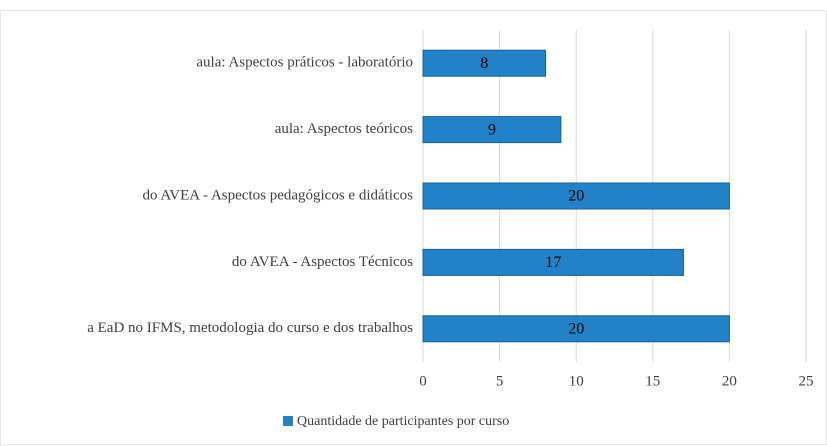 The height and width of the screenshot is (446, 827). I want to click on legend-swatch, so click(288, 421).